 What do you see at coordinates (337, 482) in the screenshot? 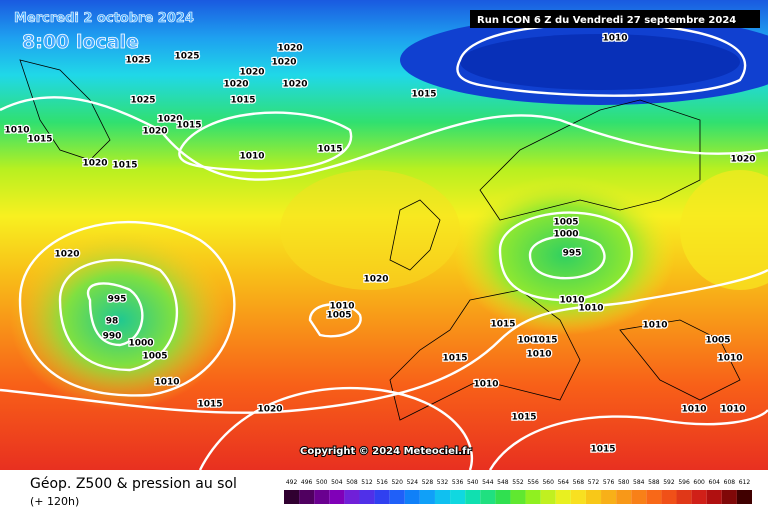
I see `legend-label: 504` at bounding box center [337, 482].